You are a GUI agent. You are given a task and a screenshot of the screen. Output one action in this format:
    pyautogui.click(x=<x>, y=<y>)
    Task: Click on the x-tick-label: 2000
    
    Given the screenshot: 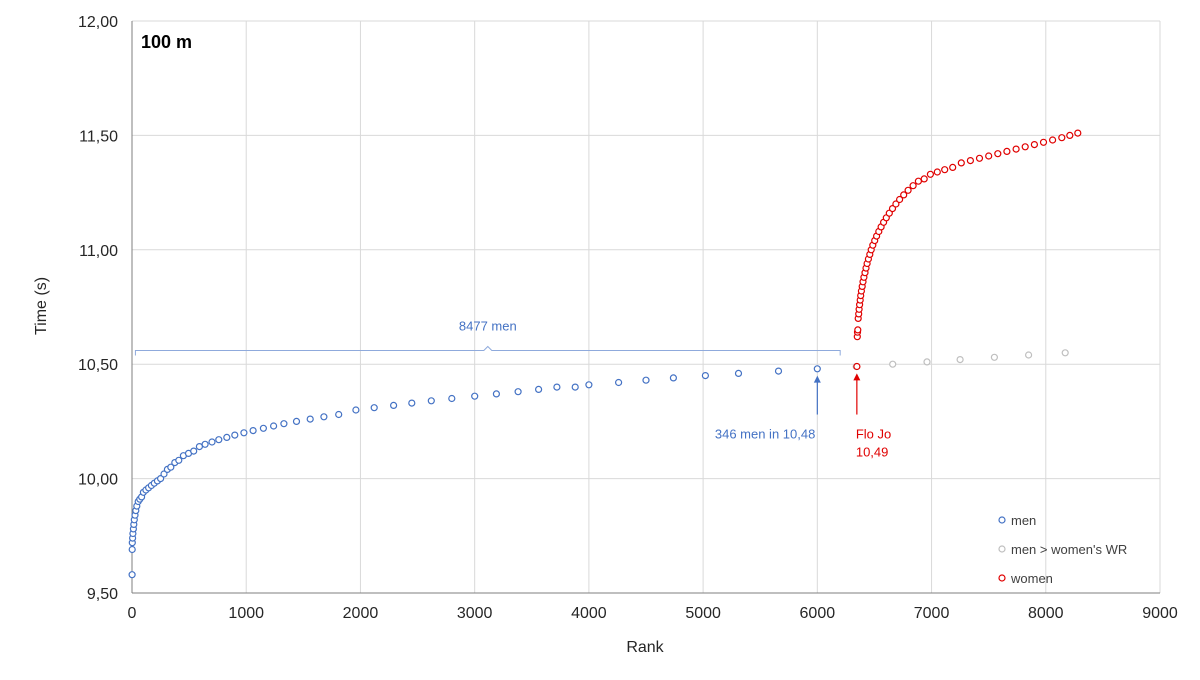 What is the action you would take?
    pyautogui.click(x=361, y=613)
    